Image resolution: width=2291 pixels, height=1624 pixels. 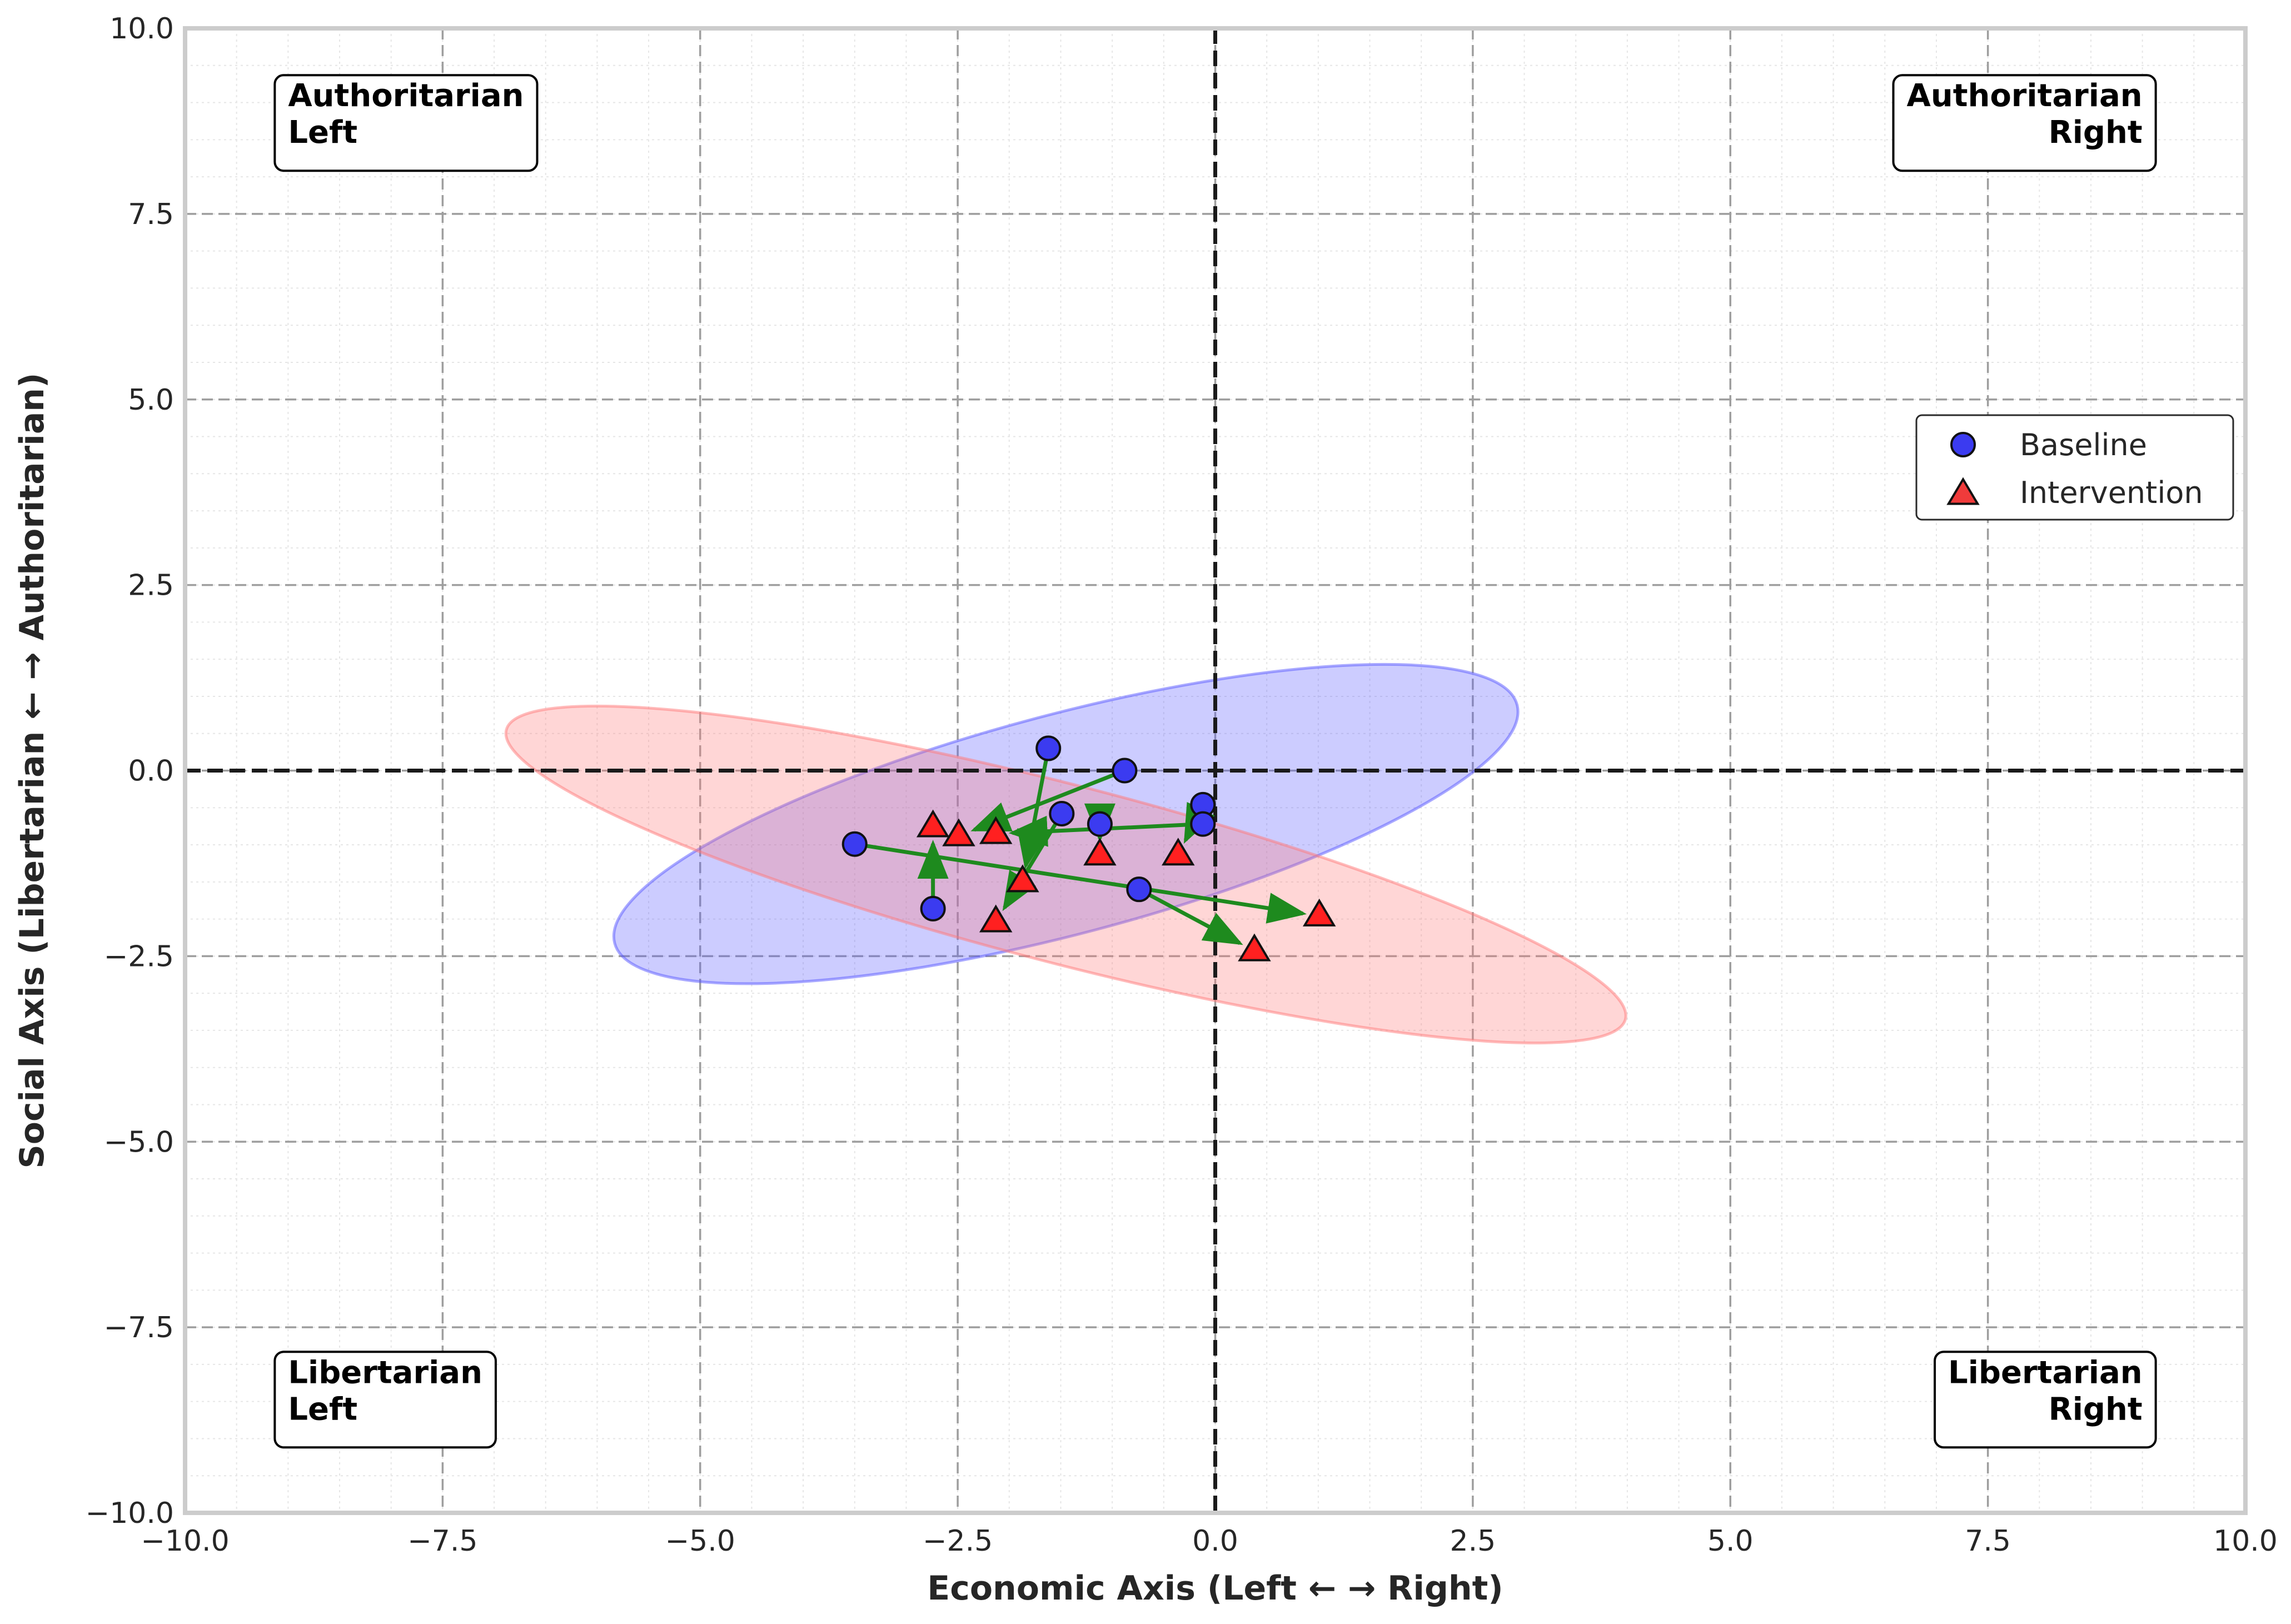 I want to click on y-tick-label: −5.0, so click(x=139, y=1142).